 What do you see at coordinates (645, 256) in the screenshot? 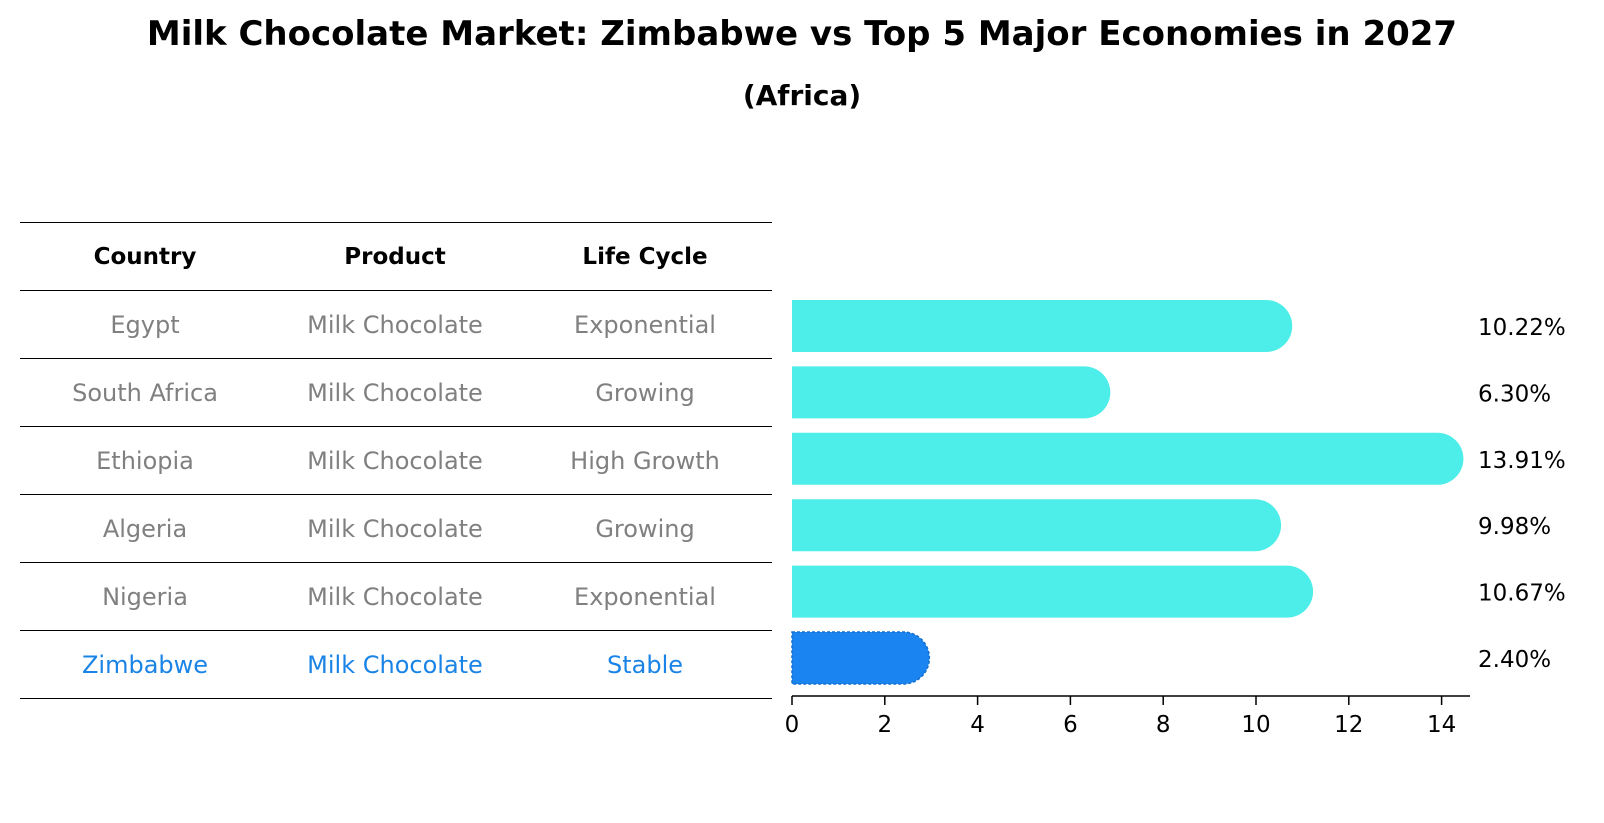
I see `header-life-cycle: Life Cycle` at bounding box center [645, 256].